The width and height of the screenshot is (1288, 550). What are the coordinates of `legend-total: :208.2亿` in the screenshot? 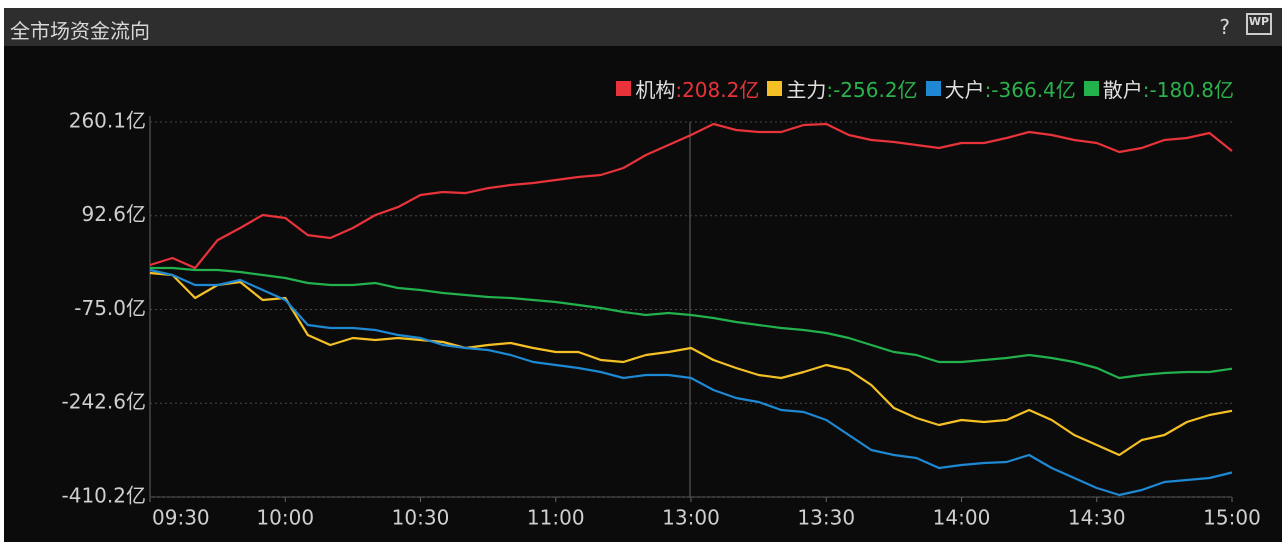 It's located at (717, 90).